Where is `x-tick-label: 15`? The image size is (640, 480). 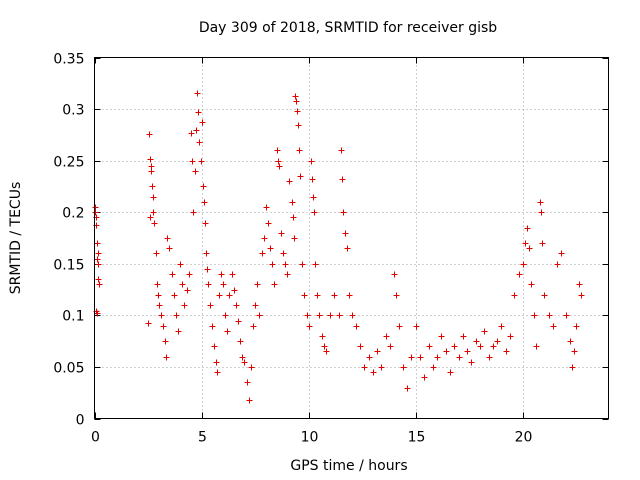
x-tick-label: 15 is located at coordinates (417, 438).